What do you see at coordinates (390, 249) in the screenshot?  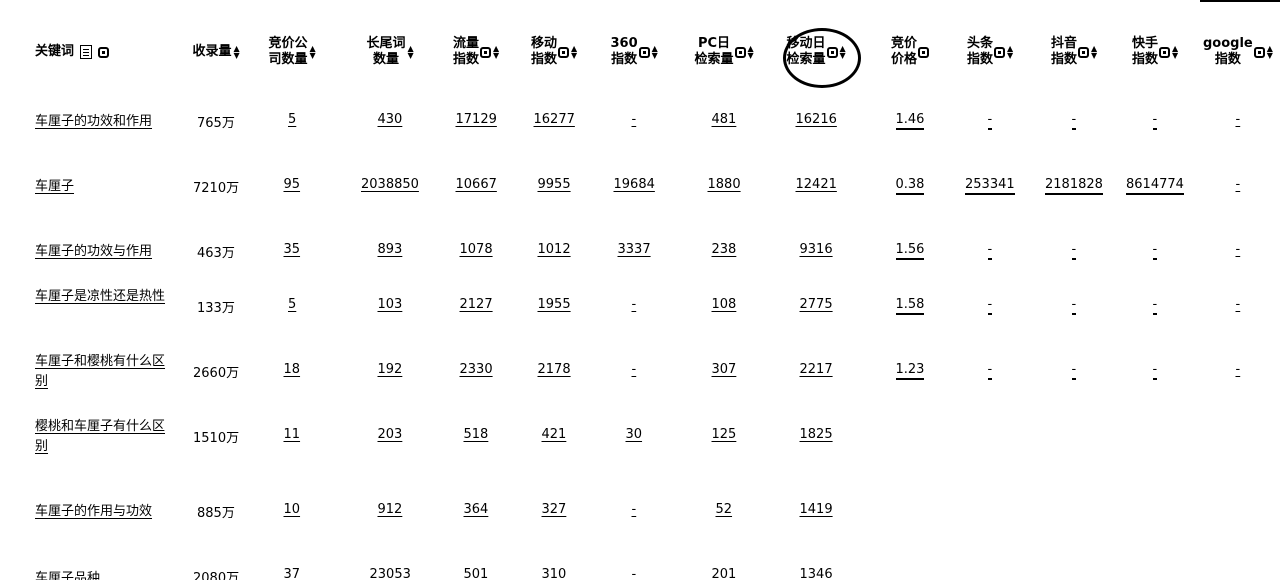 I see `cell-changwei: 893` at bounding box center [390, 249].